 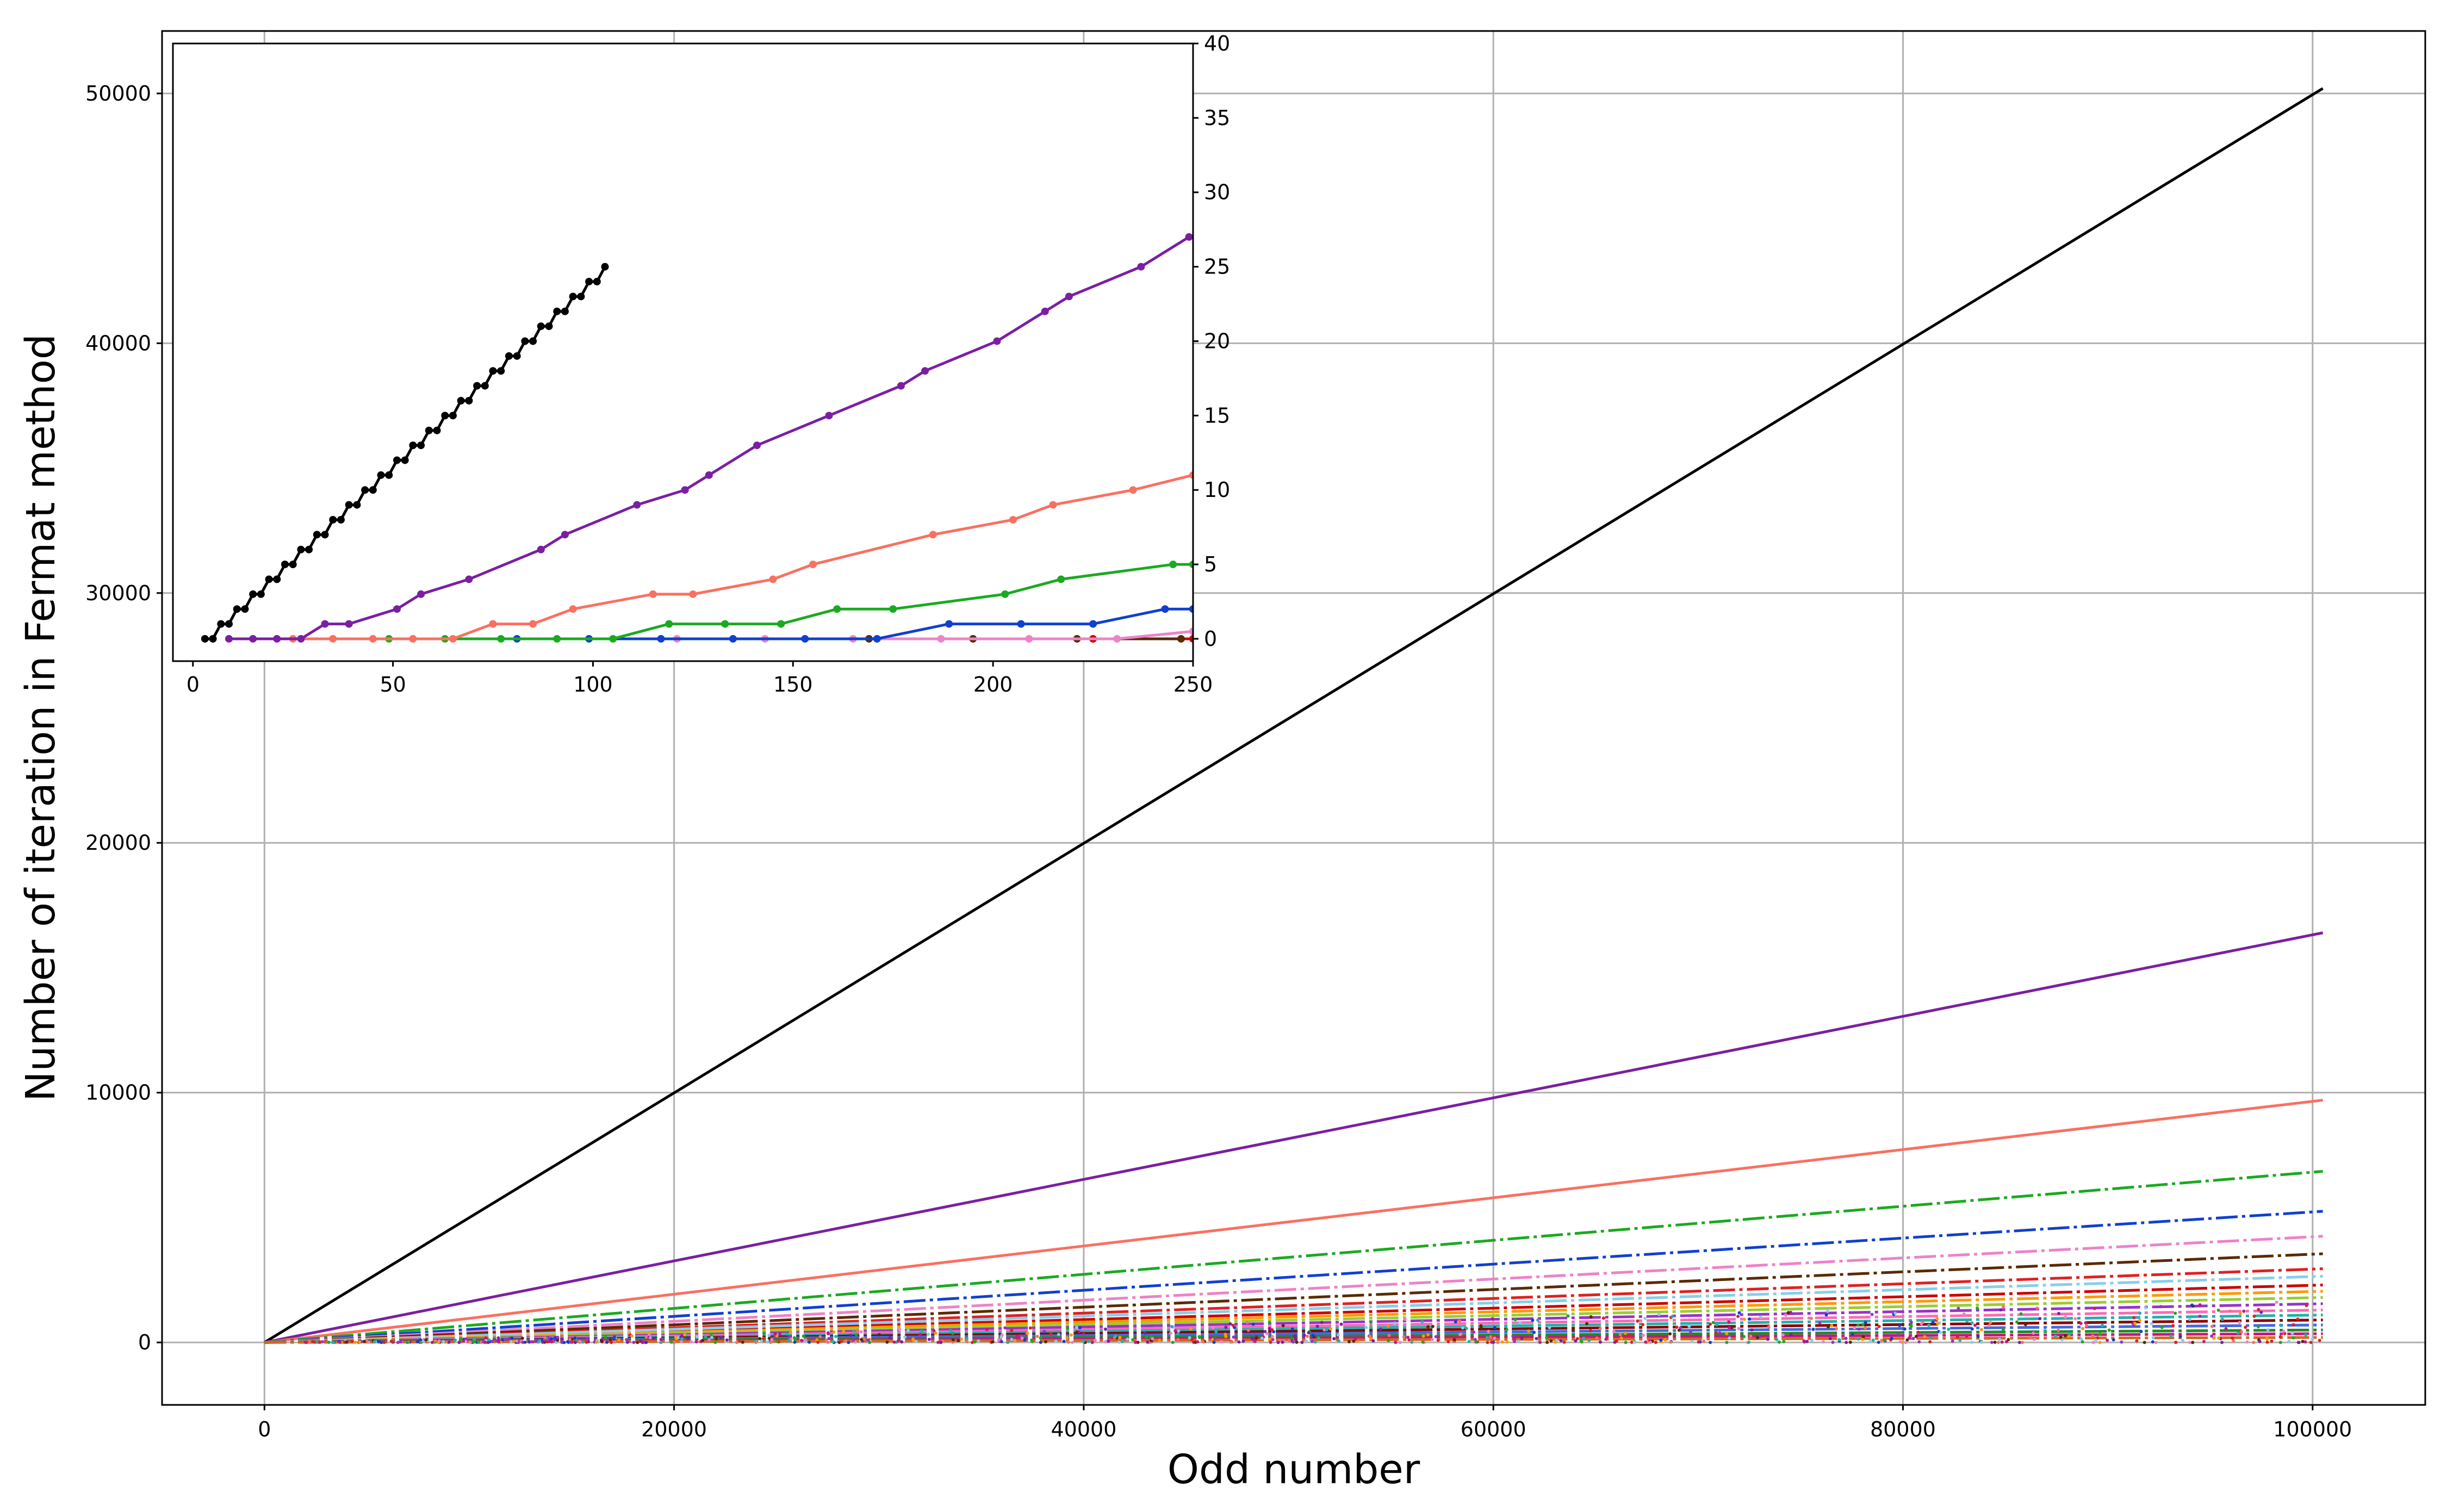 I want to click on inset-series-5-point, so click(x=1029, y=638).